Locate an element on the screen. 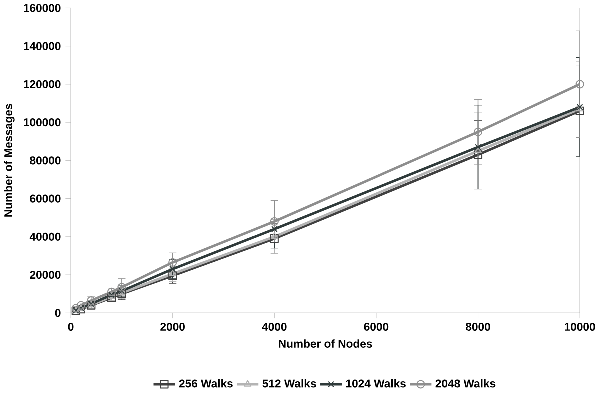 The image size is (600, 395). y-tick-label: 80000 is located at coordinates (45, 160).